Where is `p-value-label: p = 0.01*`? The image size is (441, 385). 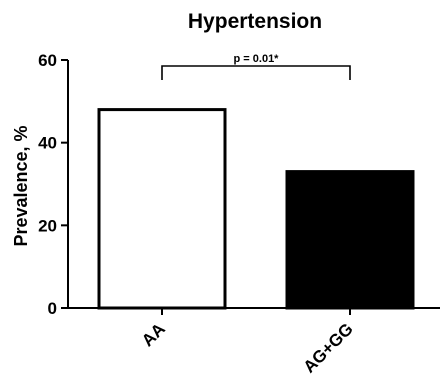
p-value-label: p = 0.01* is located at coordinates (257, 59).